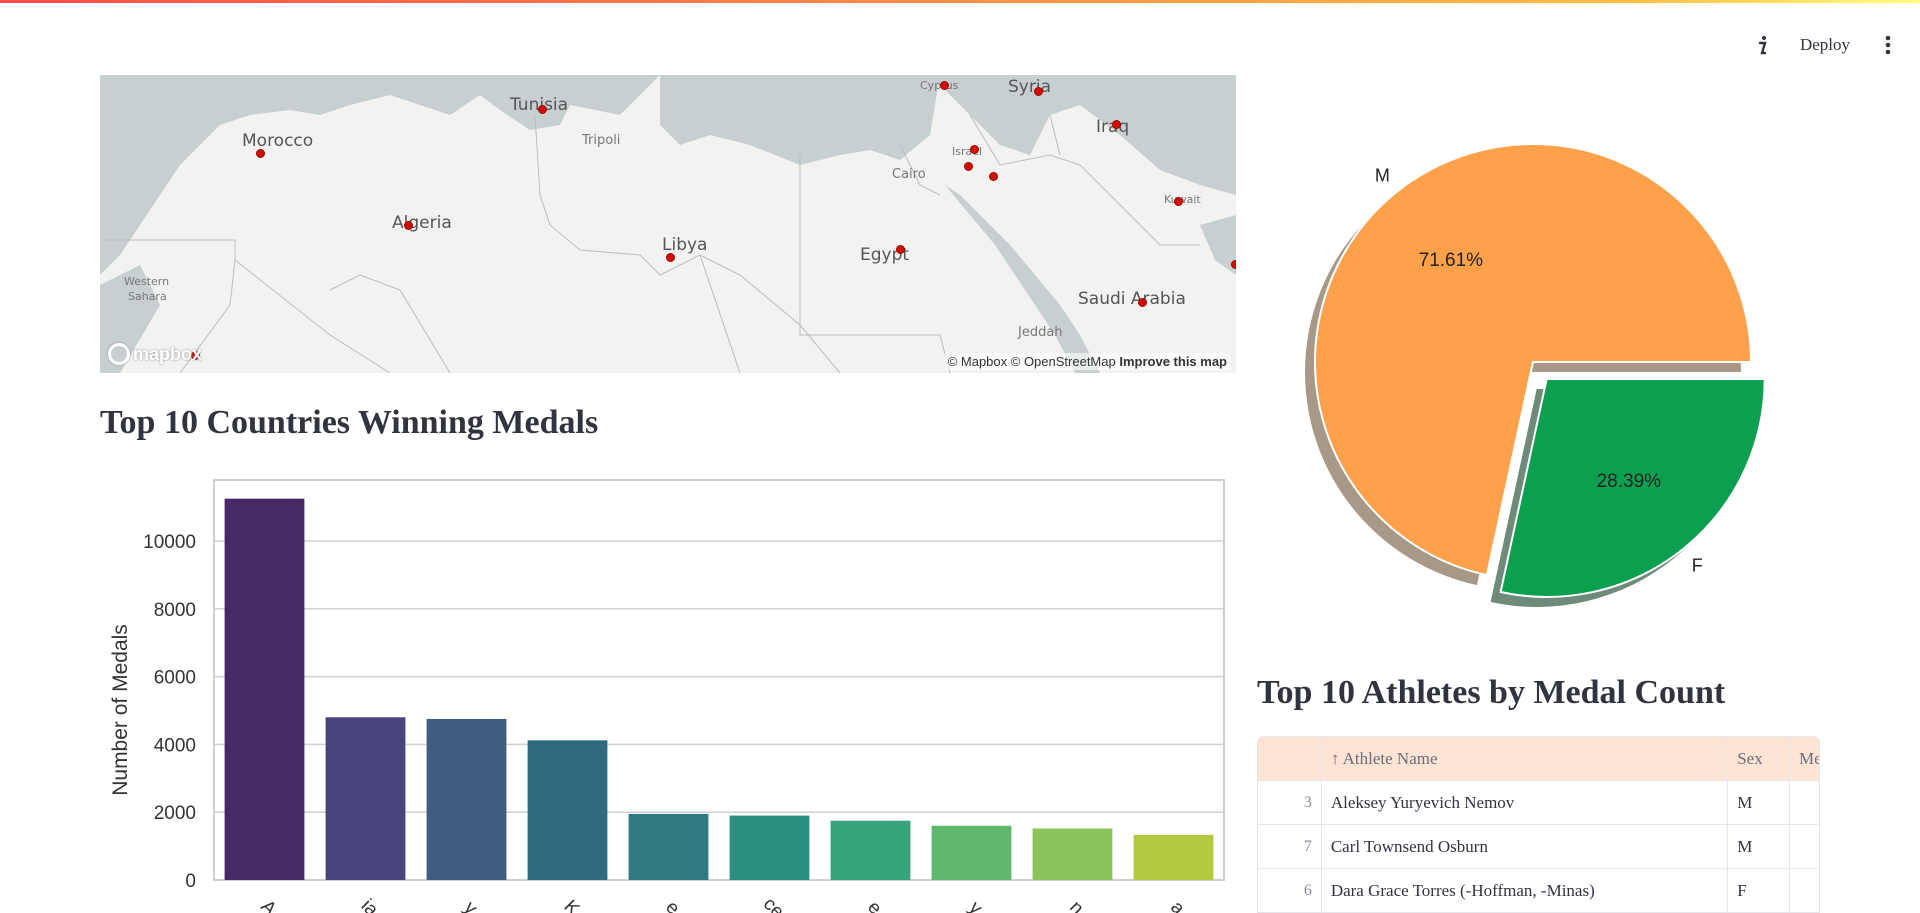  Describe the element at coordinates (1525, 890) in the screenshot. I see `athlete-name-cell: Dara Grace Torres (-Hoffman, -Minas)` at that location.